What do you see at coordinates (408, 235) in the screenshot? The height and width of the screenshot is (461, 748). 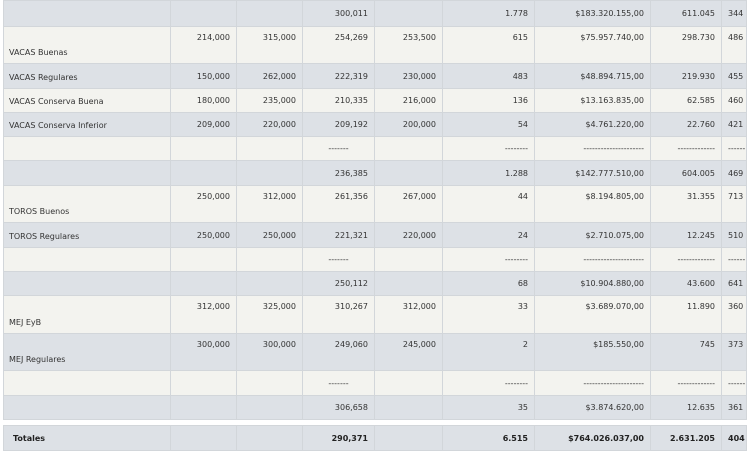 I see `value-cell: 220,000` at bounding box center [408, 235].